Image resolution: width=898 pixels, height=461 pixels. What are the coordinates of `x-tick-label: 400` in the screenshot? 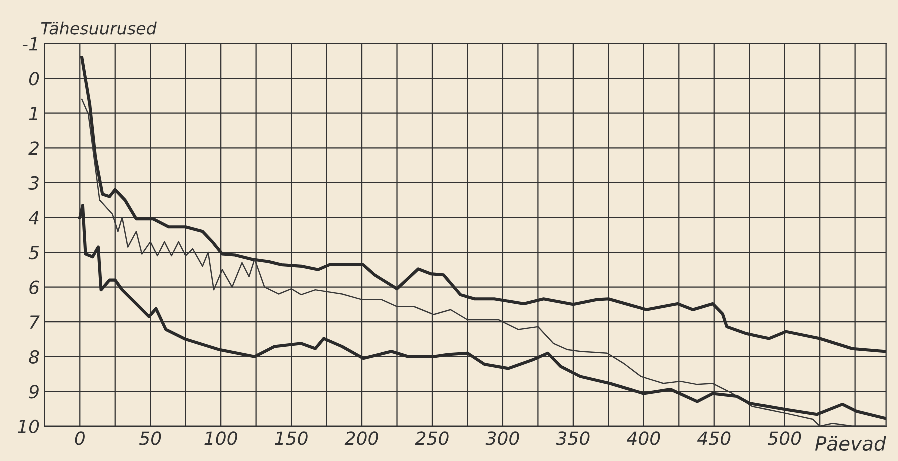 It's located at (643, 439).